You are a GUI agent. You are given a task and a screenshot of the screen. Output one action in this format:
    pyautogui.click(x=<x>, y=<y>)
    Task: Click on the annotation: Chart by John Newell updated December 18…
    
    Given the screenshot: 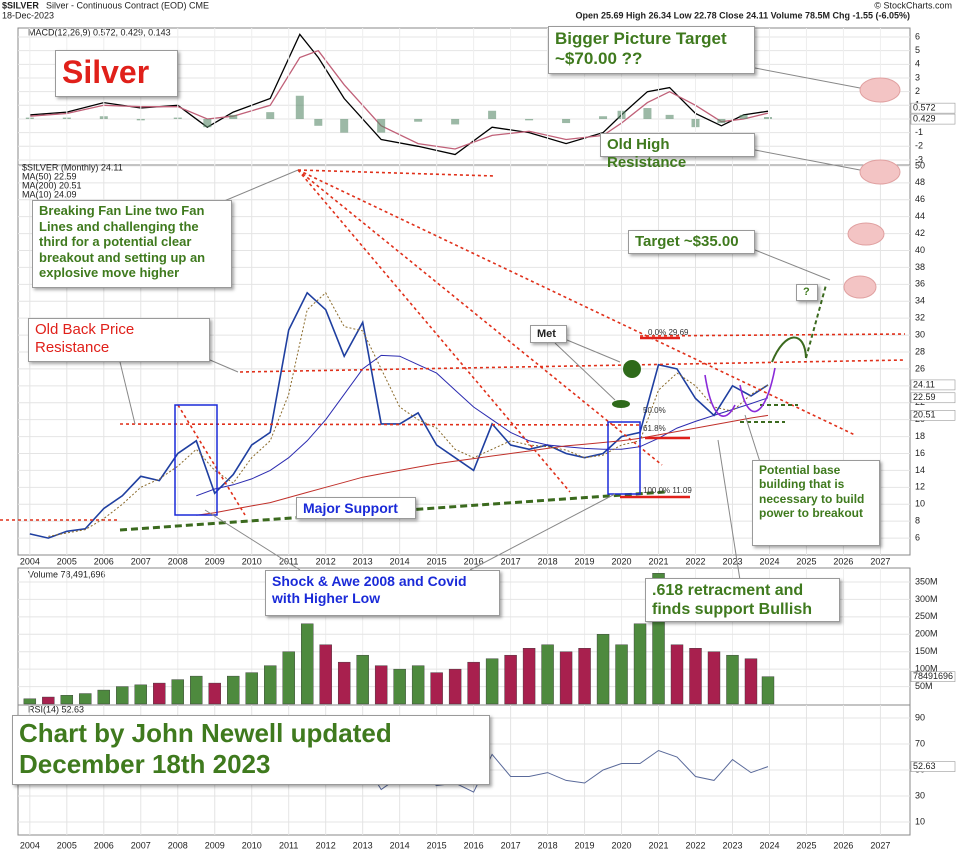 What is the action you would take?
    pyautogui.click(x=251, y=750)
    